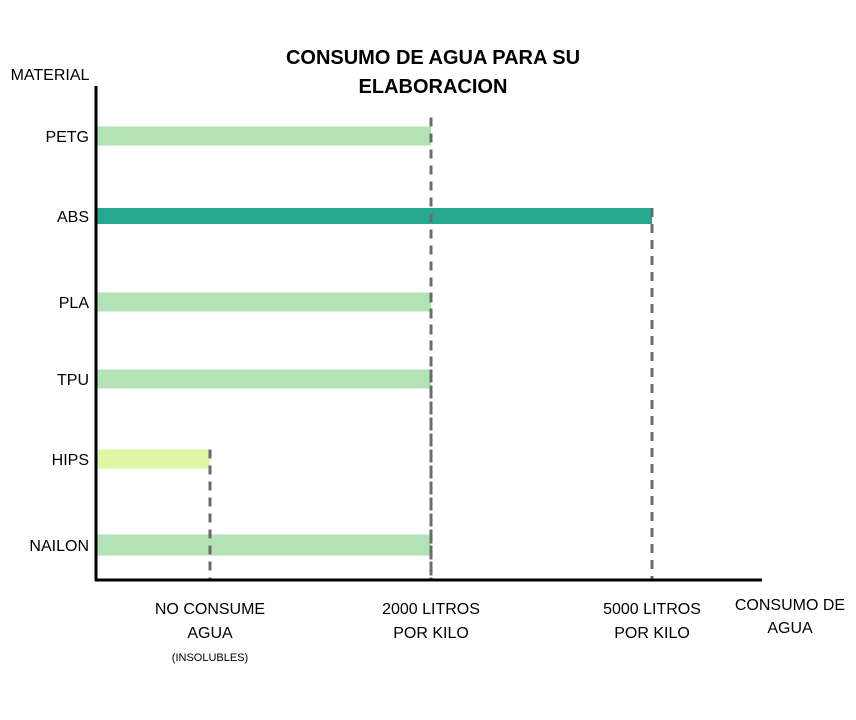  What do you see at coordinates (264, 136) in the screenshot?
I see `bar-petg` at bounding box center [264, 136].